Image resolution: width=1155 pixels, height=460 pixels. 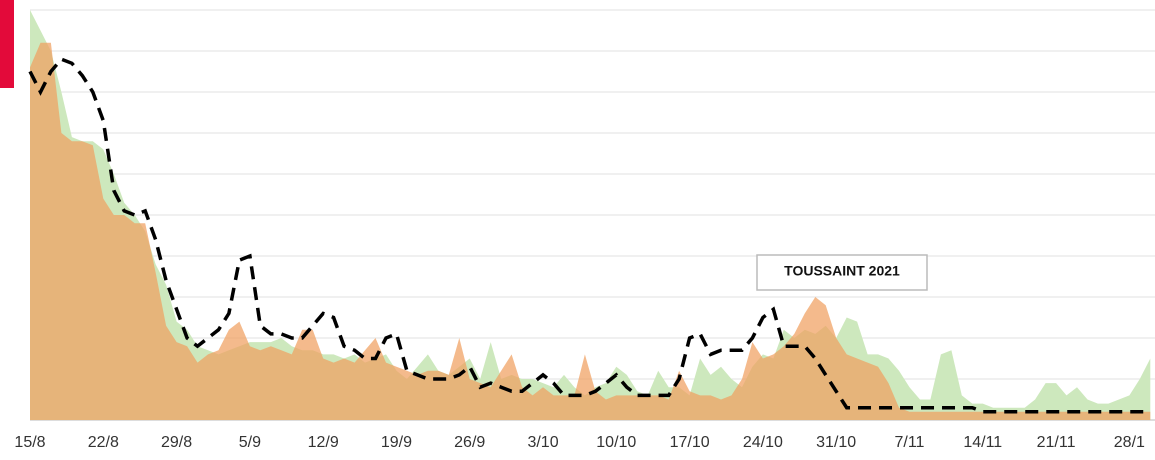 What do you see at coordinates (1056, 442) in the screenshot?
I see `x-tick-label: 21/11` at bounding box center [1056, 442].